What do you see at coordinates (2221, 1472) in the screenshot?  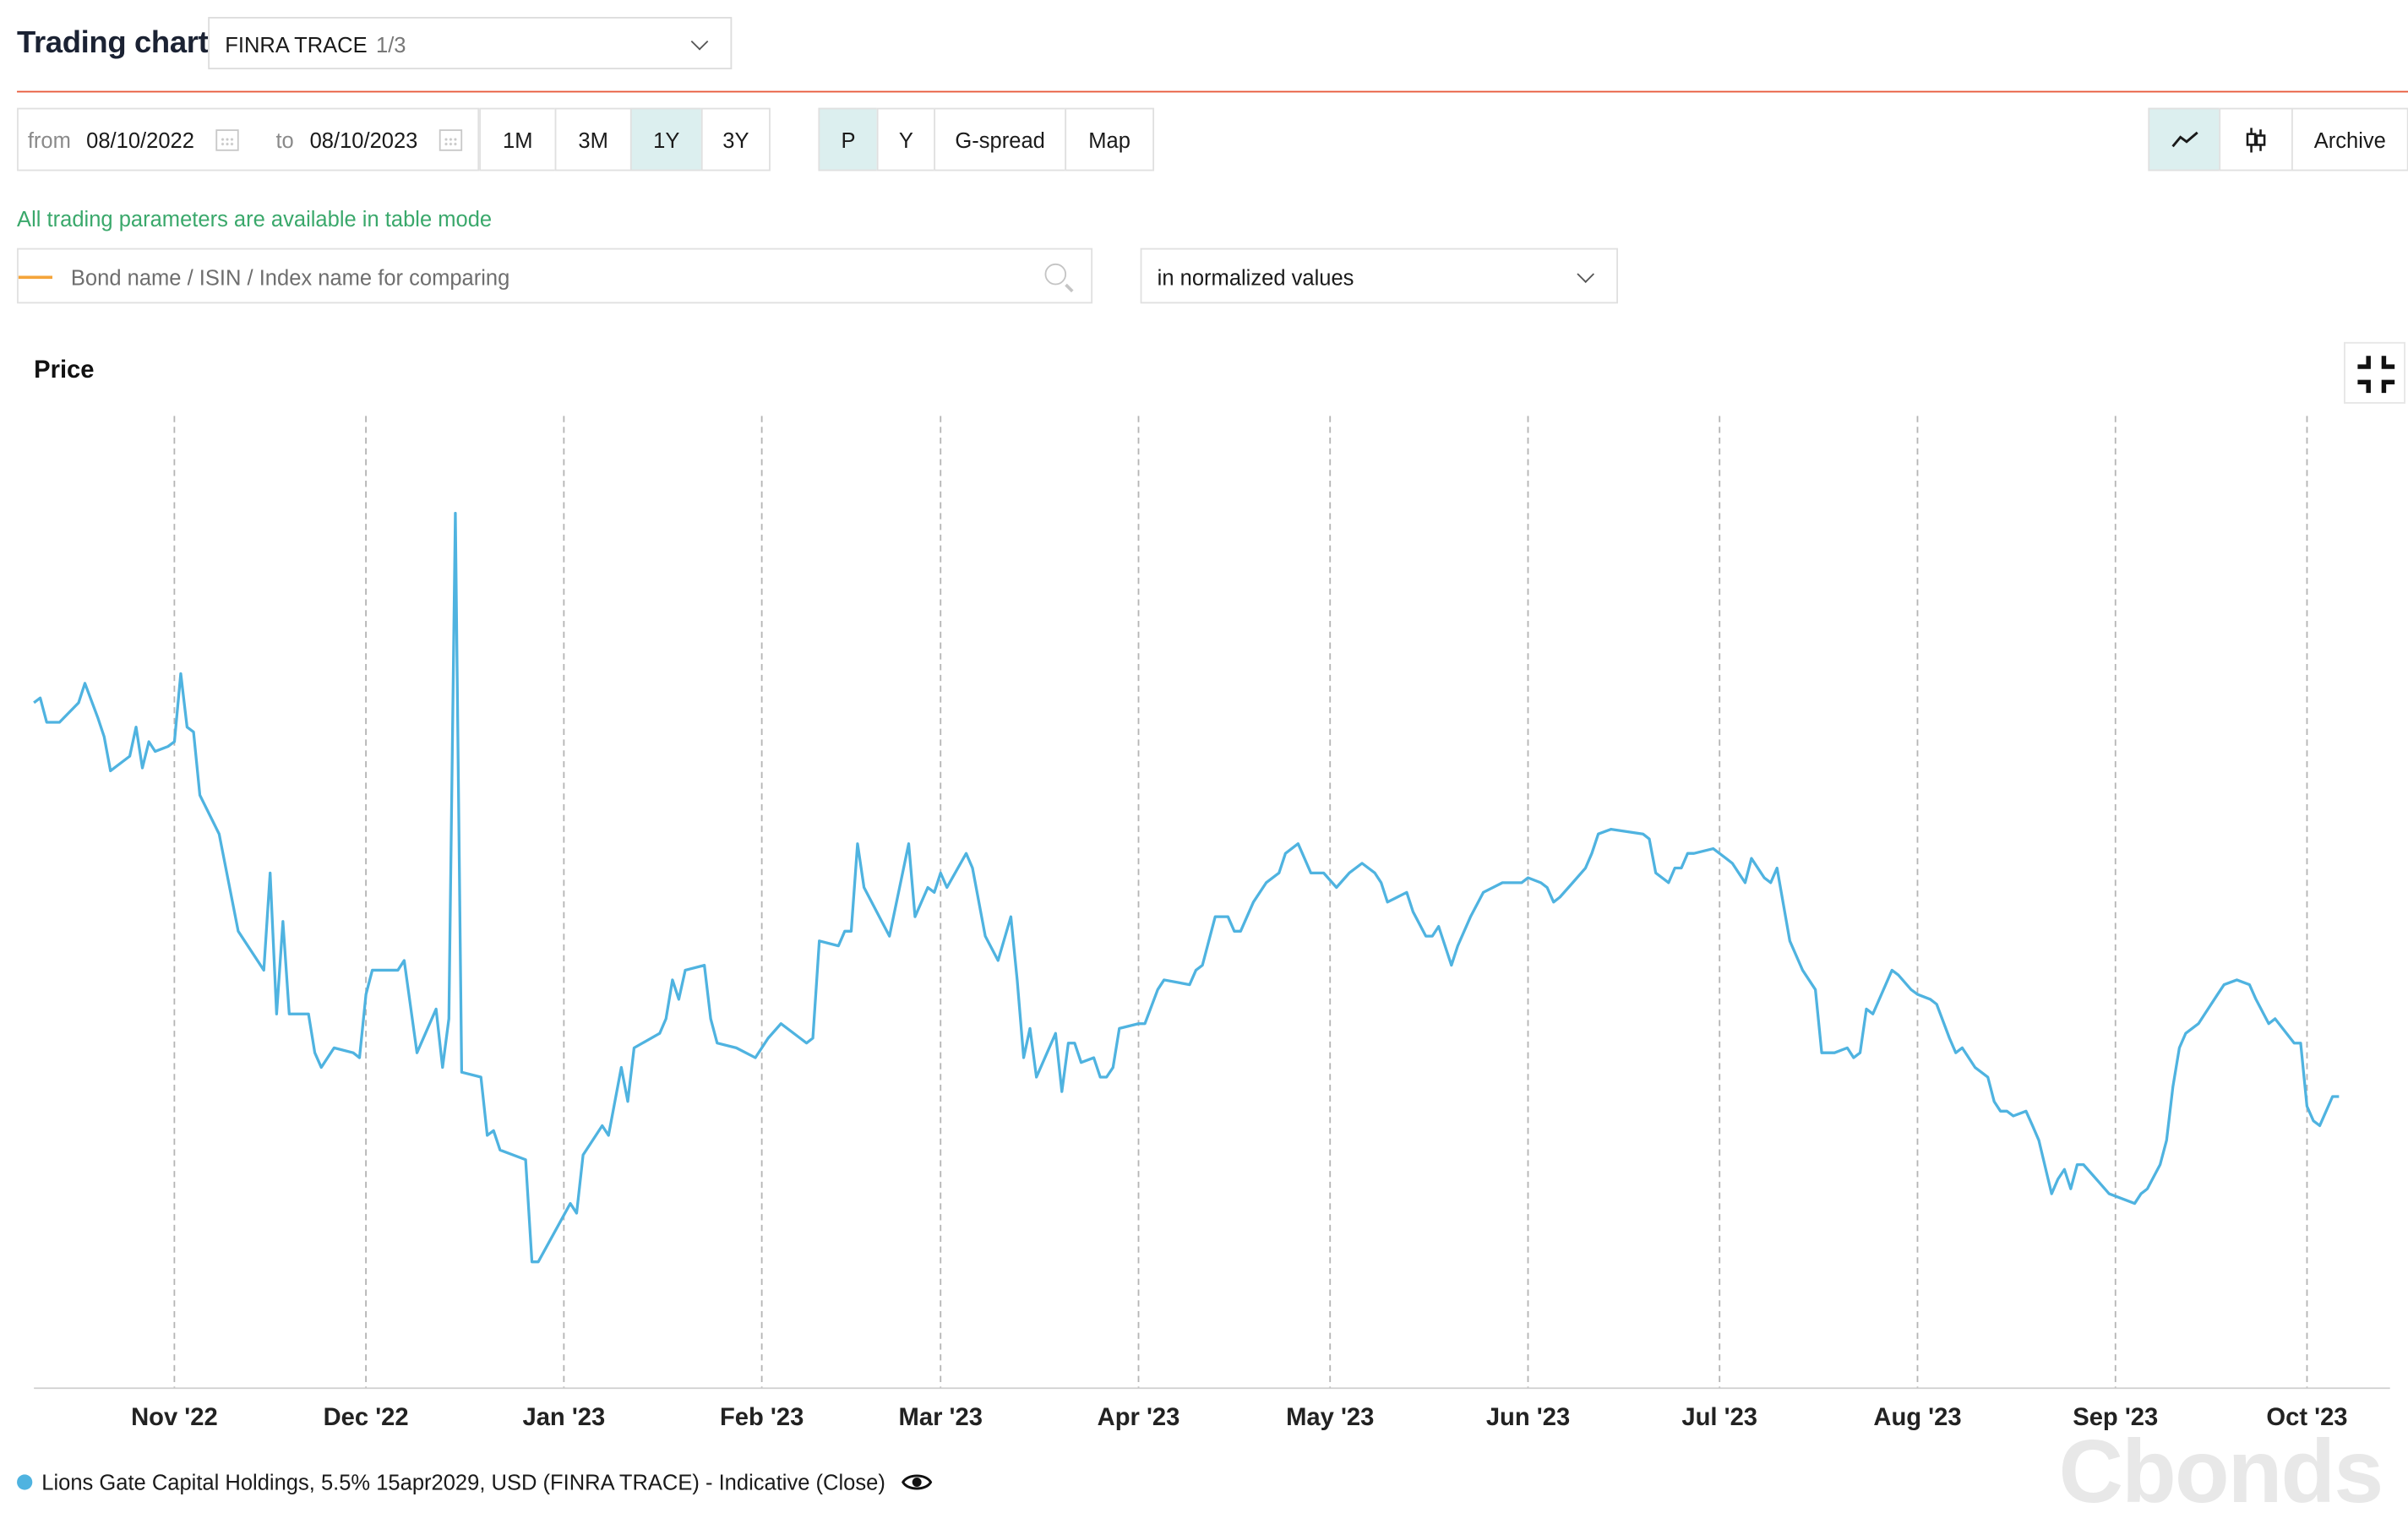 I see `cbonds-watermark: Cbonds` at bounding box center [2221, 1472].